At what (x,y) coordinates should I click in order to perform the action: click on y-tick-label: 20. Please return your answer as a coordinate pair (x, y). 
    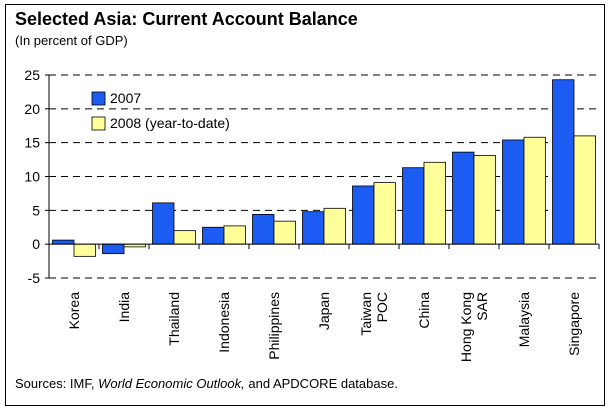
    Looking at the image, I should click on (32, 109).